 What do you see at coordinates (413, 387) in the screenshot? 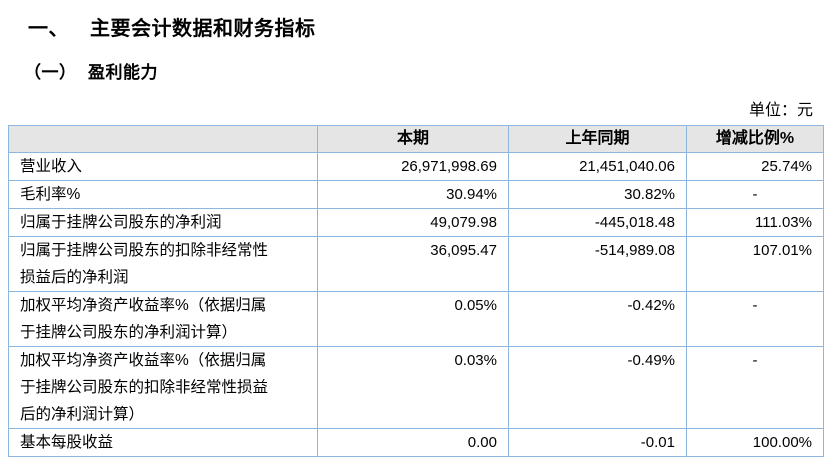
I see `cell-current: 0.03%` at bounding box center [413, 387].